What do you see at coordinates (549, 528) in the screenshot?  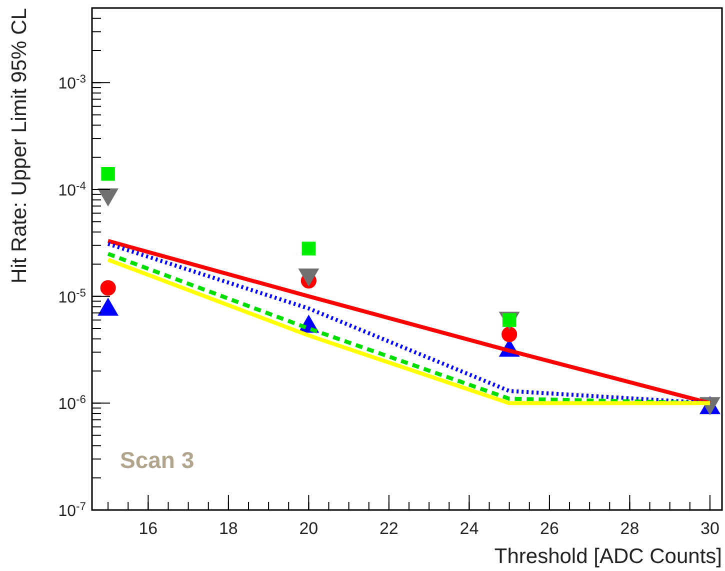 I see `x-tick-label: 26` at bounding box center [549, 528].